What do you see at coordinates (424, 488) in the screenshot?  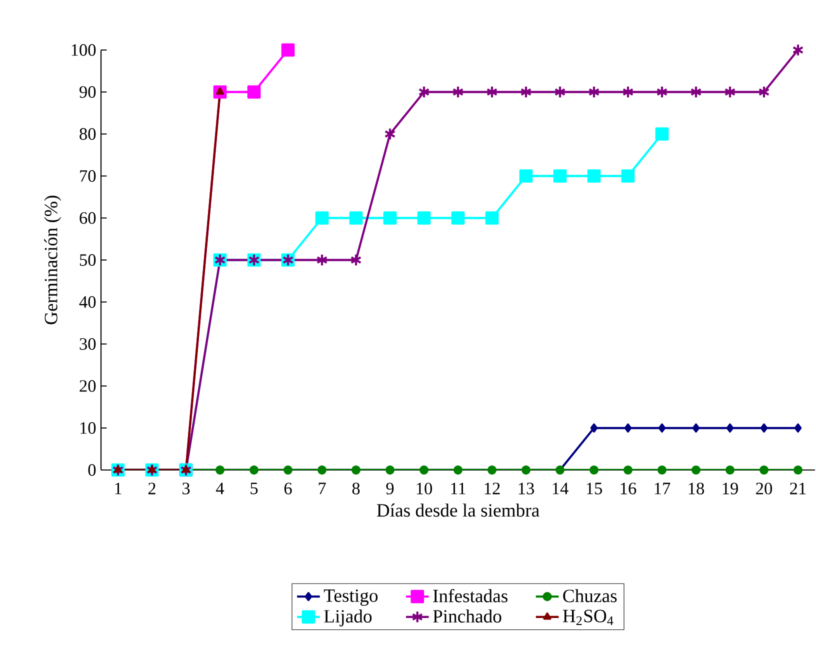 I see `x-tick-label: 10` at bounding box center [424, 488].